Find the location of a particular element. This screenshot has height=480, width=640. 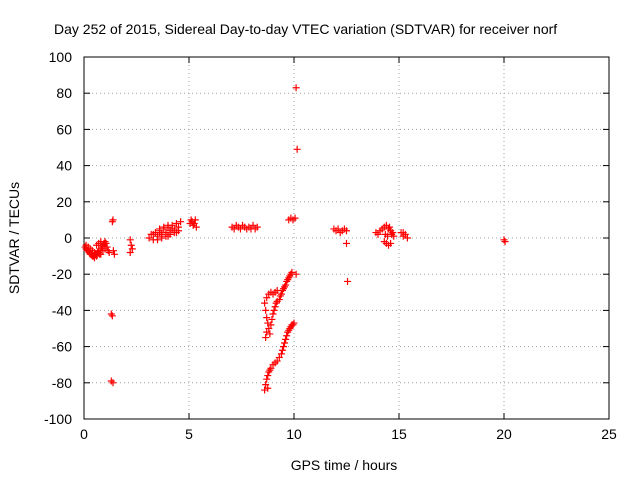

y-tick-label: -100 is located at coordinates (58, 419).